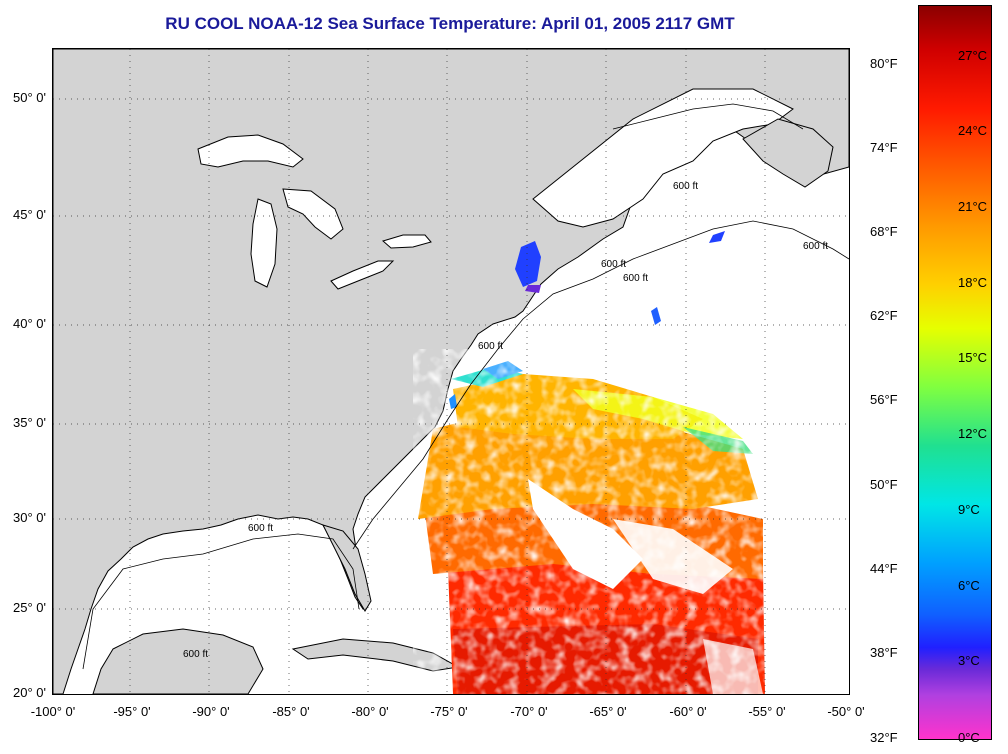 The height and width of the screenshot is (754, 1008). What do you see at coordinates (195, 654) in the screenshot?
I see `isobath-label-5: 600 ft` at bounding box center [195, 654].